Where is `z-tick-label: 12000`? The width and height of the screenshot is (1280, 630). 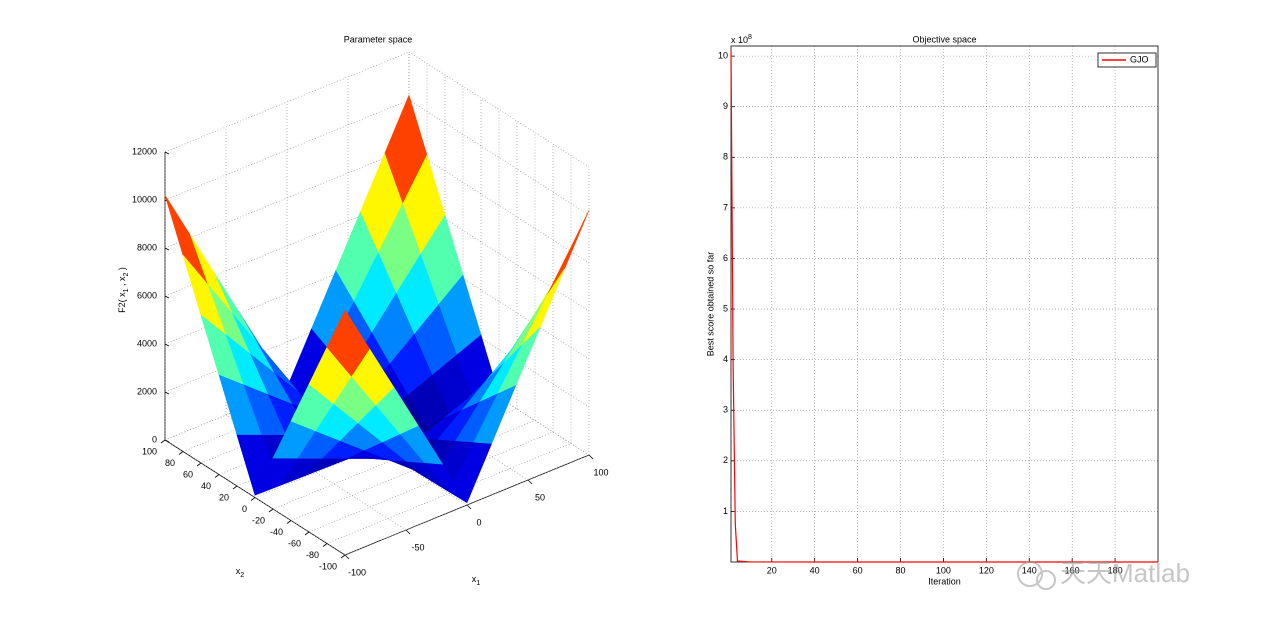
z-tick-label: 12000 is located at coordinates (144, 151).